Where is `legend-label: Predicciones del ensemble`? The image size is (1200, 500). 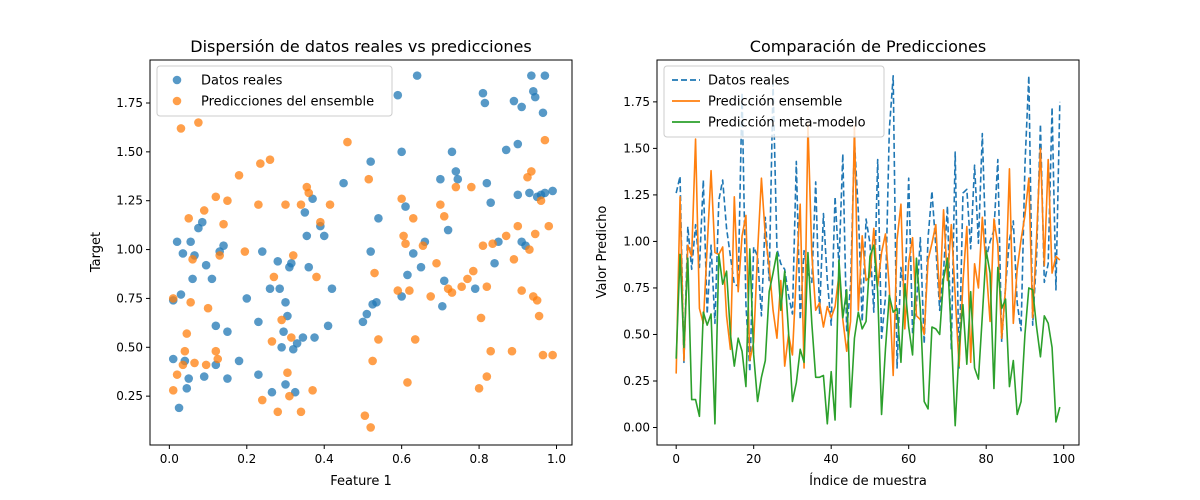 legend-label: Predicciones del ensemble is located at coordinates (287, 102).